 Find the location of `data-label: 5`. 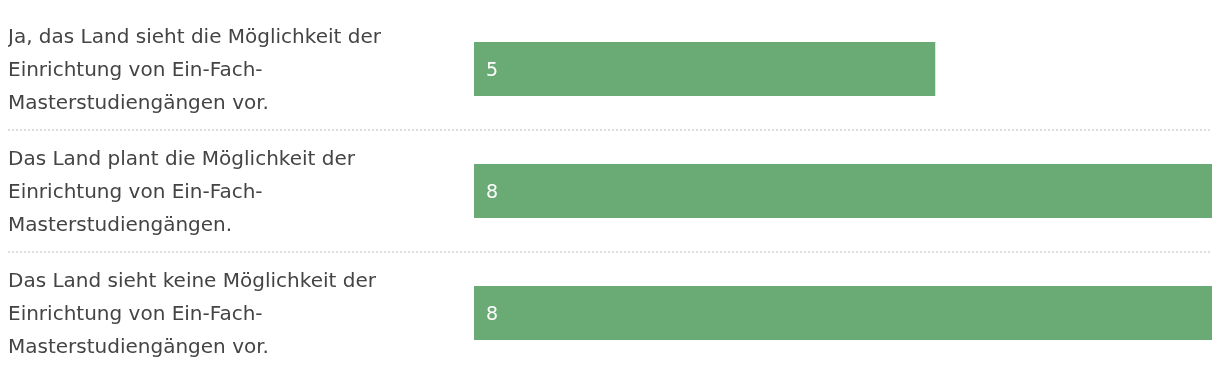

data-label: 5 is located at coordinates (492, 68).